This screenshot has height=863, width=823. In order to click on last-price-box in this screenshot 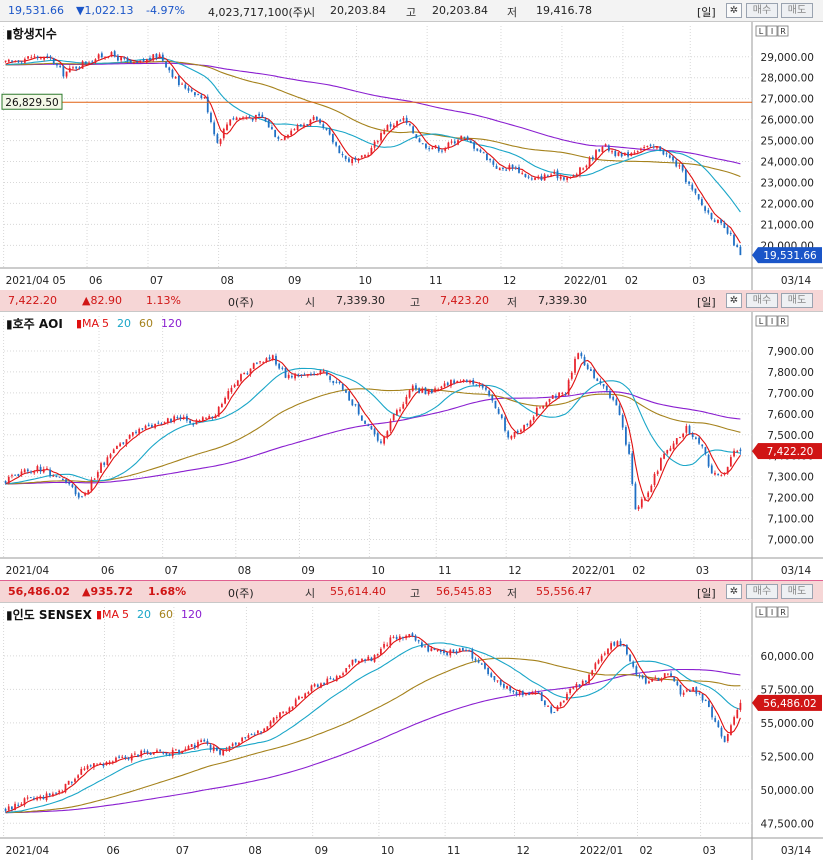, I will do `click(790, 255)`.